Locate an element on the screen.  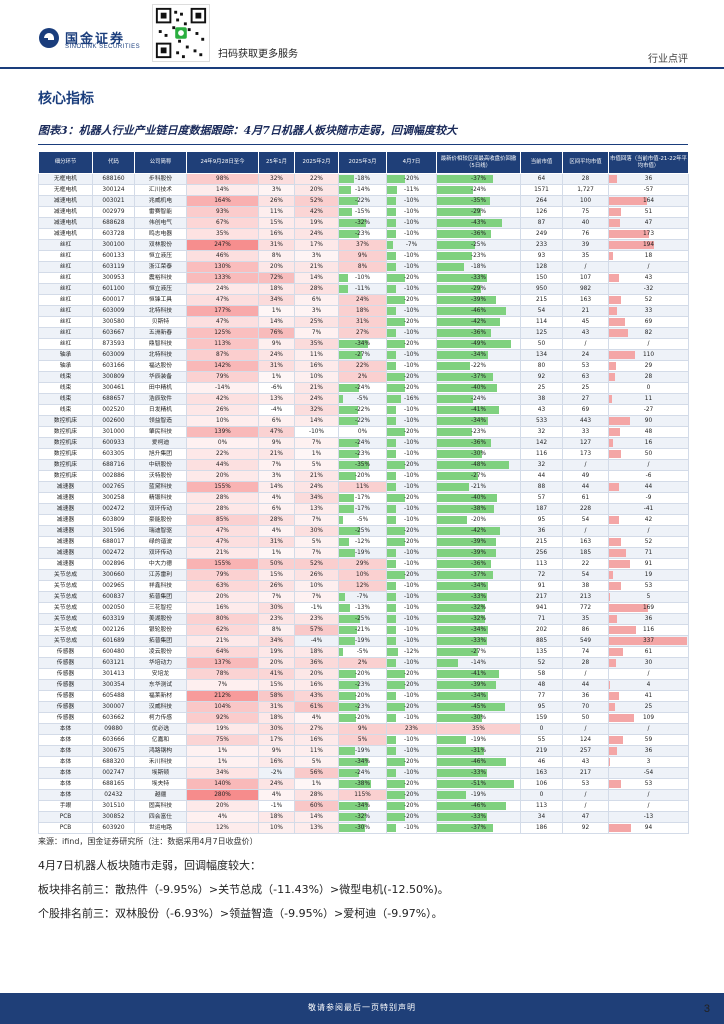
cell-value: 拓普集团 is located at coordinates (160, 641).